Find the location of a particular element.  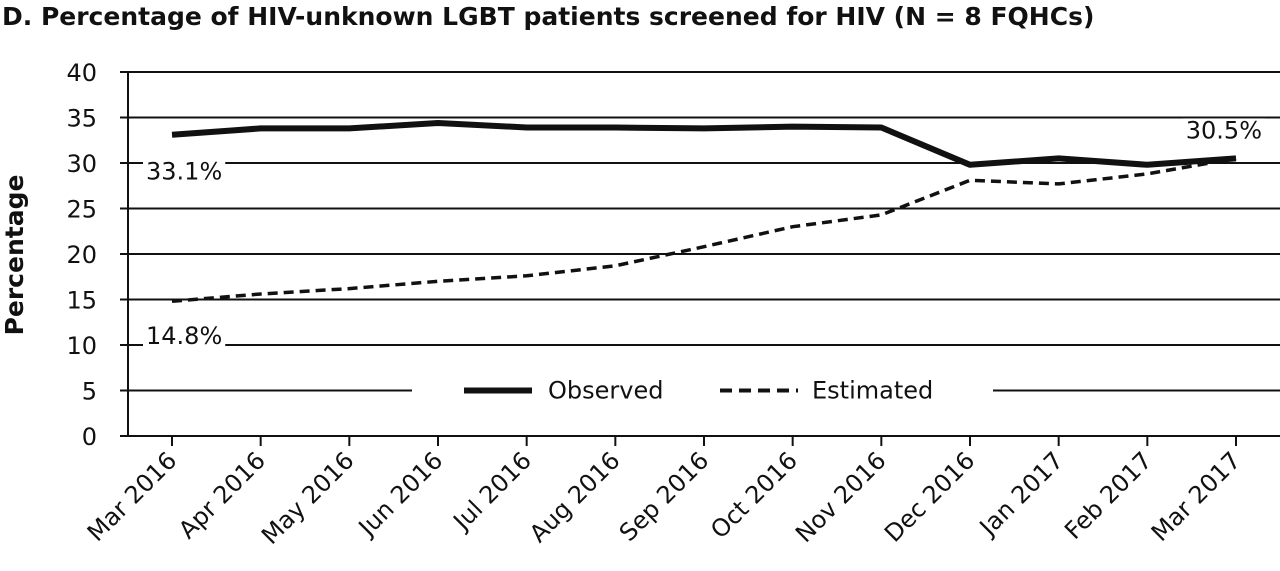

data-label-text: 14.8% is located at coordinates (184, 336).